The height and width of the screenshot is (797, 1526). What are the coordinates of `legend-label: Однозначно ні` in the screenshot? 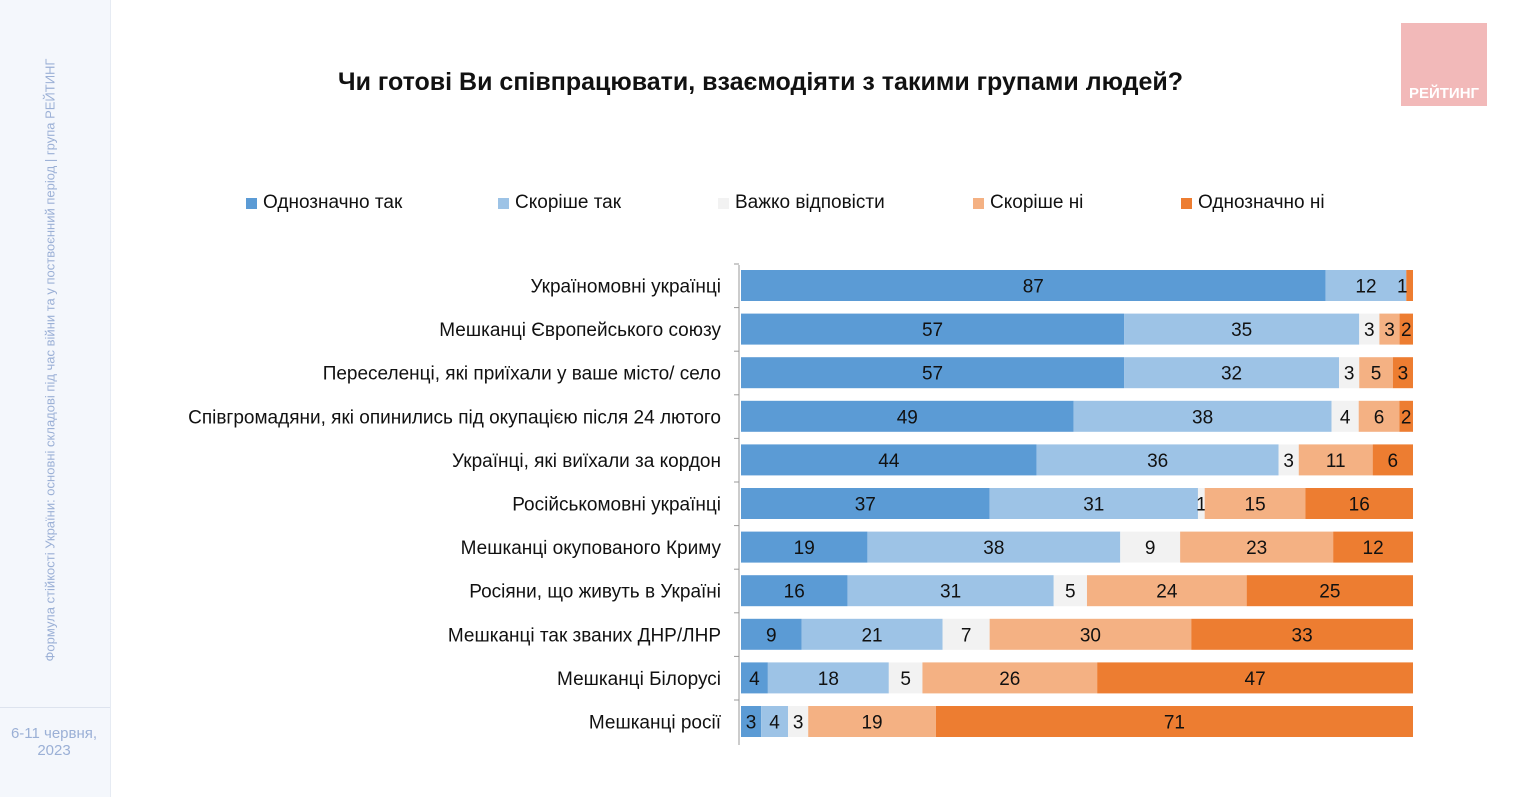 It's located at (1261, 202).